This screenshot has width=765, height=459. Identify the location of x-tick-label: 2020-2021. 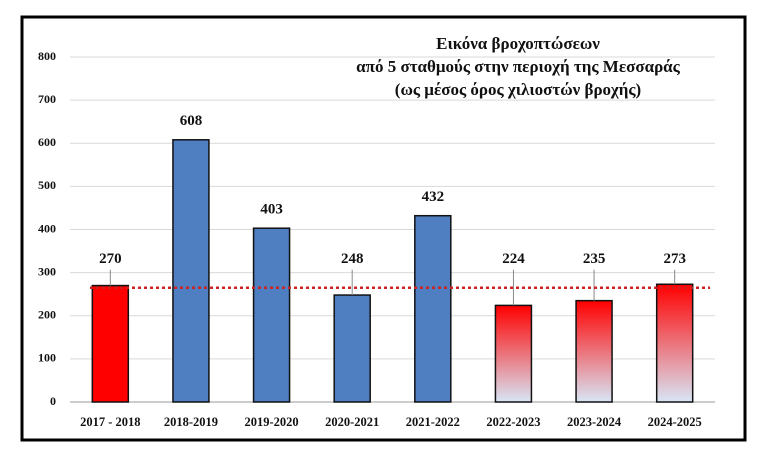
(352, 422).